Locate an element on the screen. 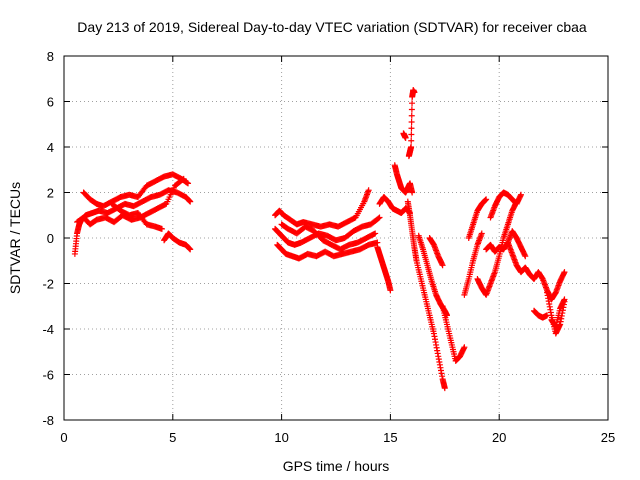 This screenshot has width=640, height=480. y-tick-label: 4 is located at coordinates (50, 147).